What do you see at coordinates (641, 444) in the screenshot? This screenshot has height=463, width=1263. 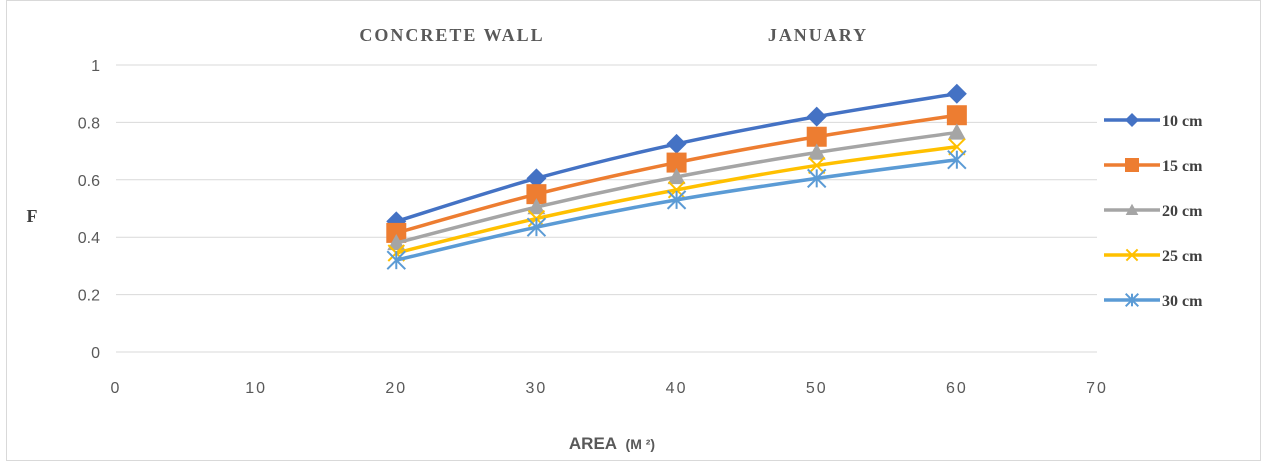 I see `x-axis-label-unit: (M ²)` at bounding box center [641, 444].